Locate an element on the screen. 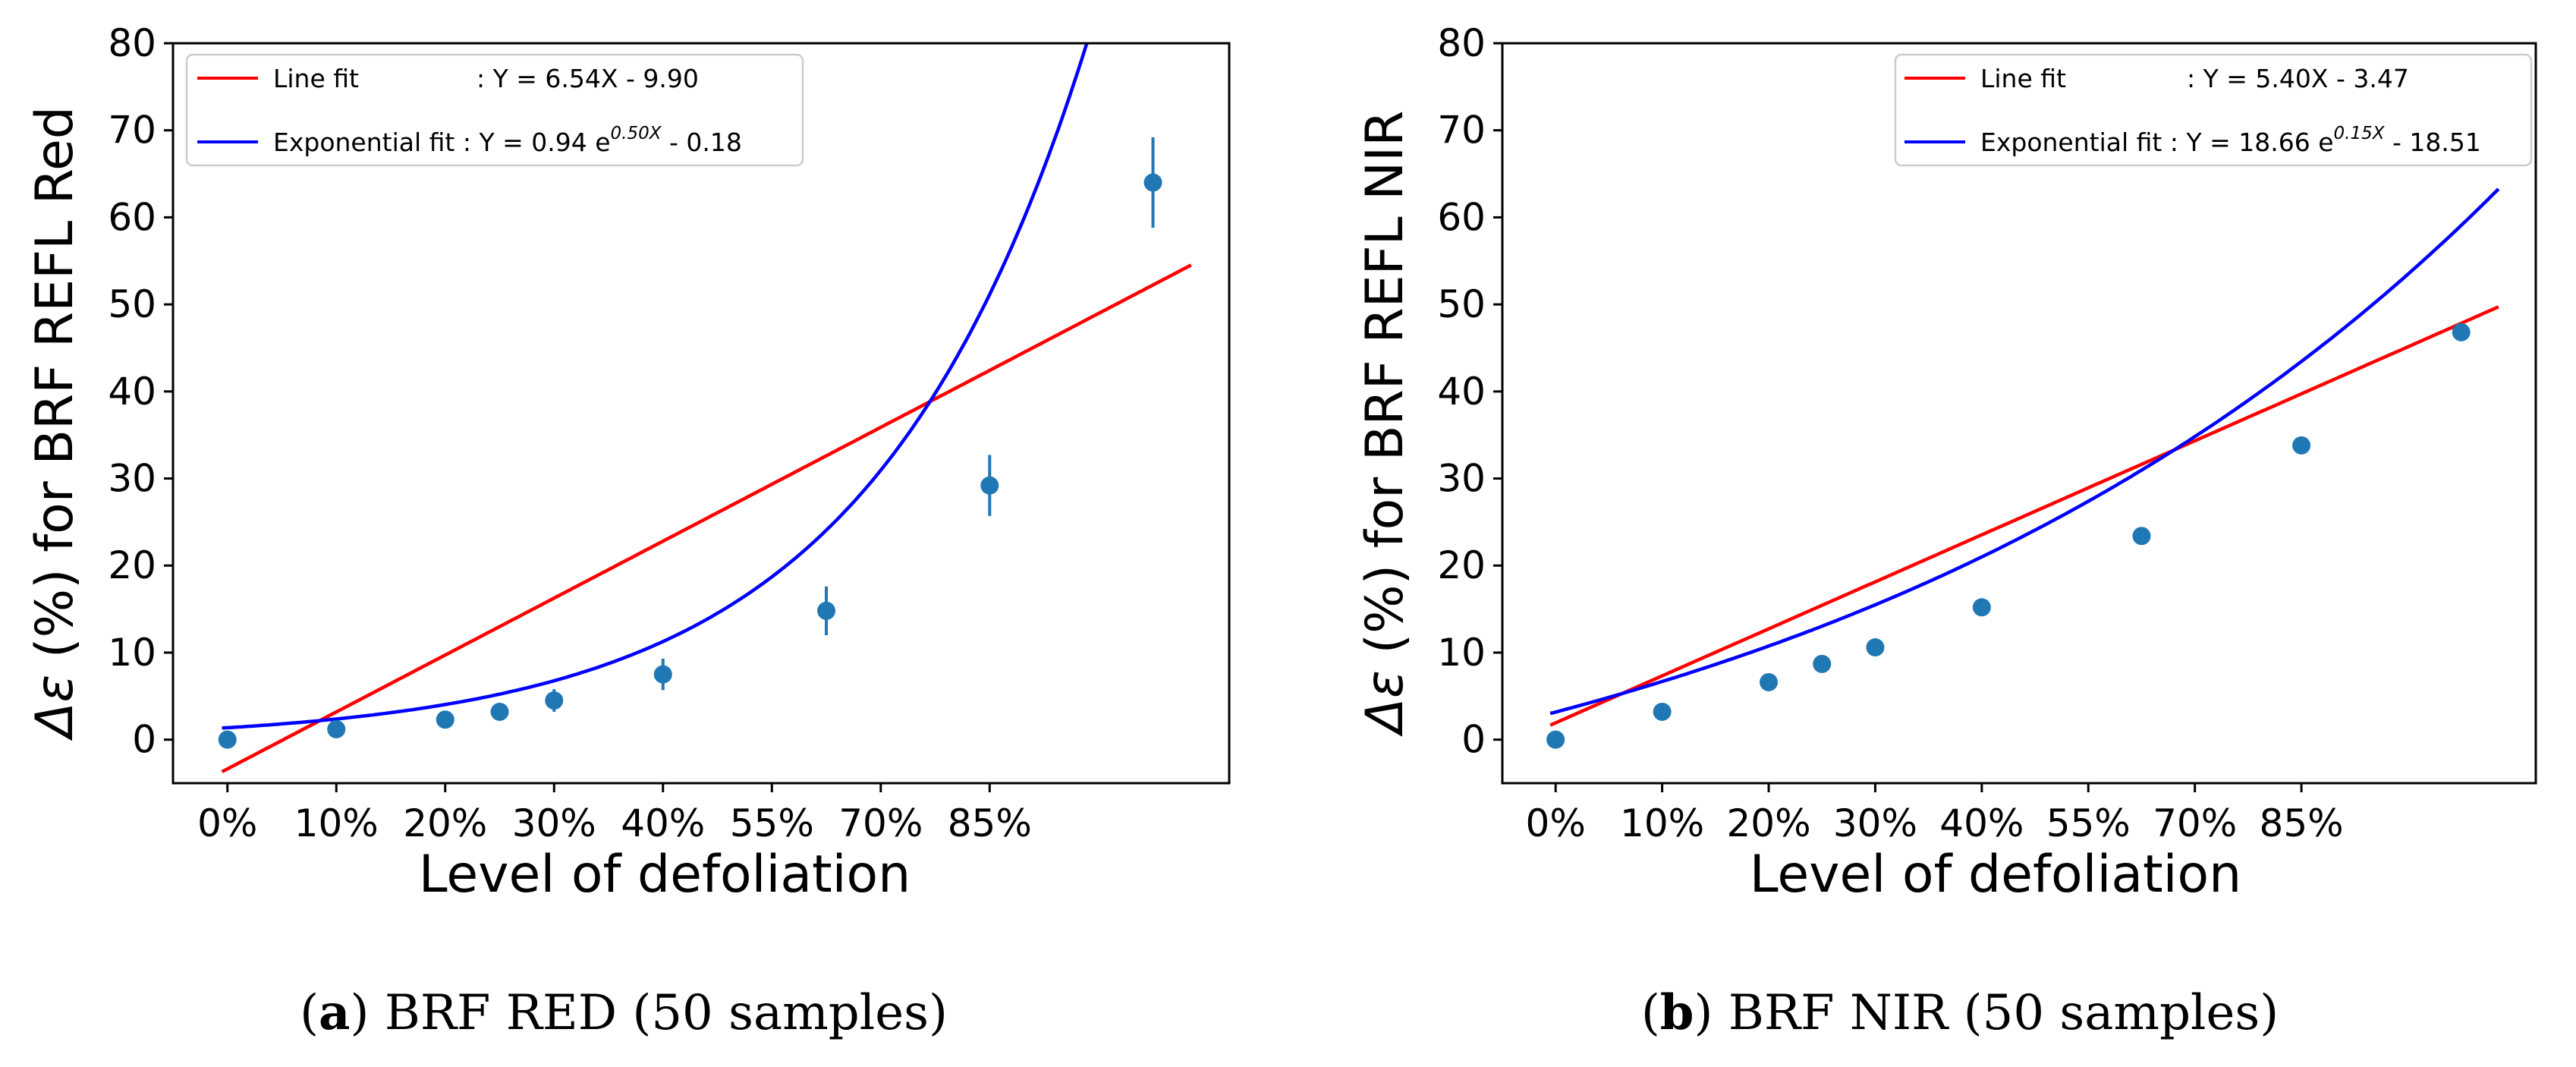  panel-b-y-tick-label-10: 10 is located at coordinates (1461, 653).